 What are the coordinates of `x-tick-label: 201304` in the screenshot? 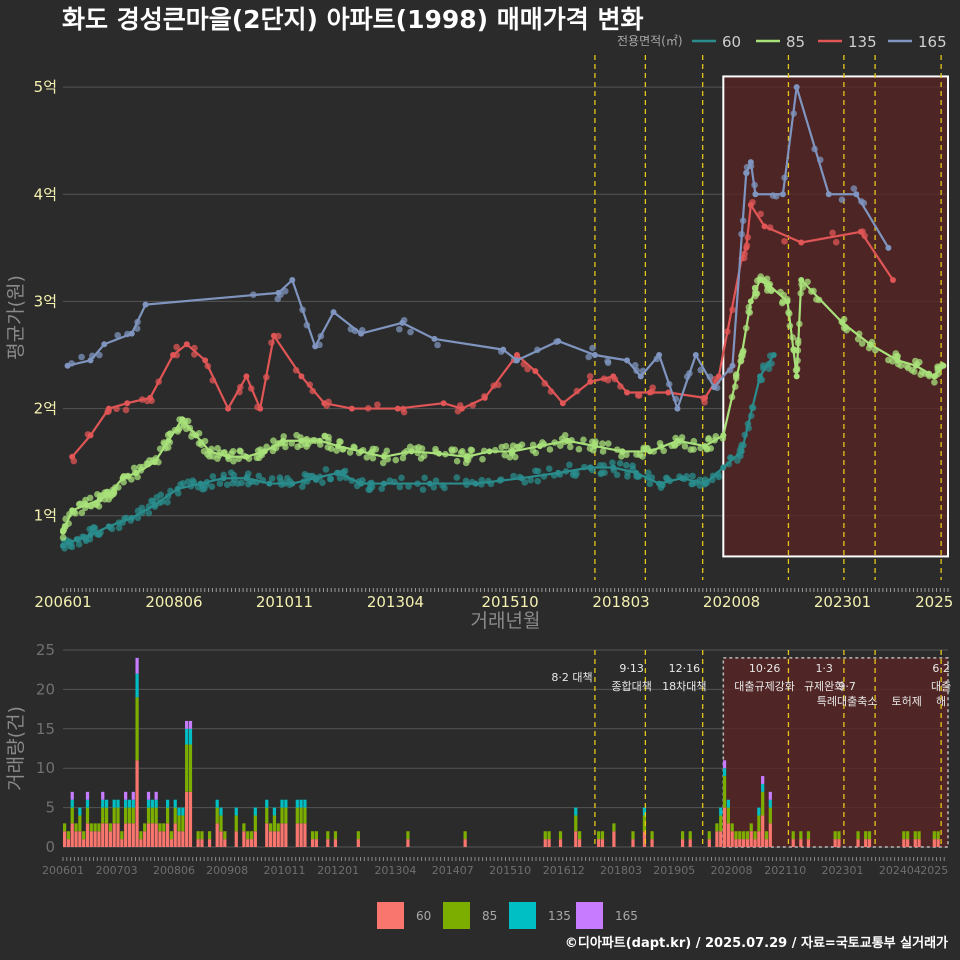 It's located at (395, 870).